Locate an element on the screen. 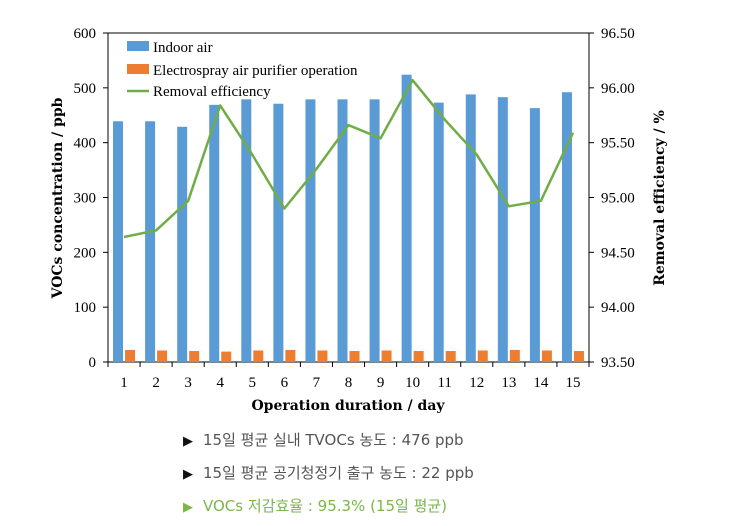 This screenshot has width=744, height=526. x-tick-label: 15 is located at coordinates (572, 383).